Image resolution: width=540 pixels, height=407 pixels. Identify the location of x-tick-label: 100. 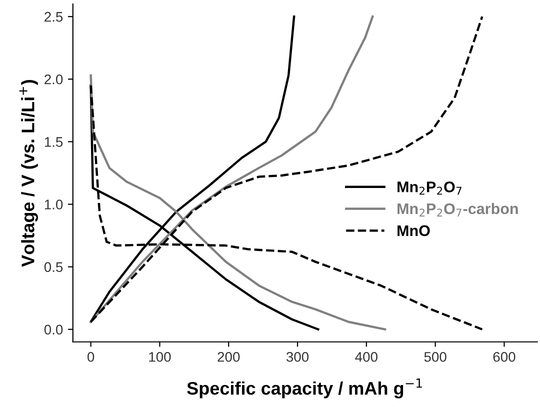
(160, 357).